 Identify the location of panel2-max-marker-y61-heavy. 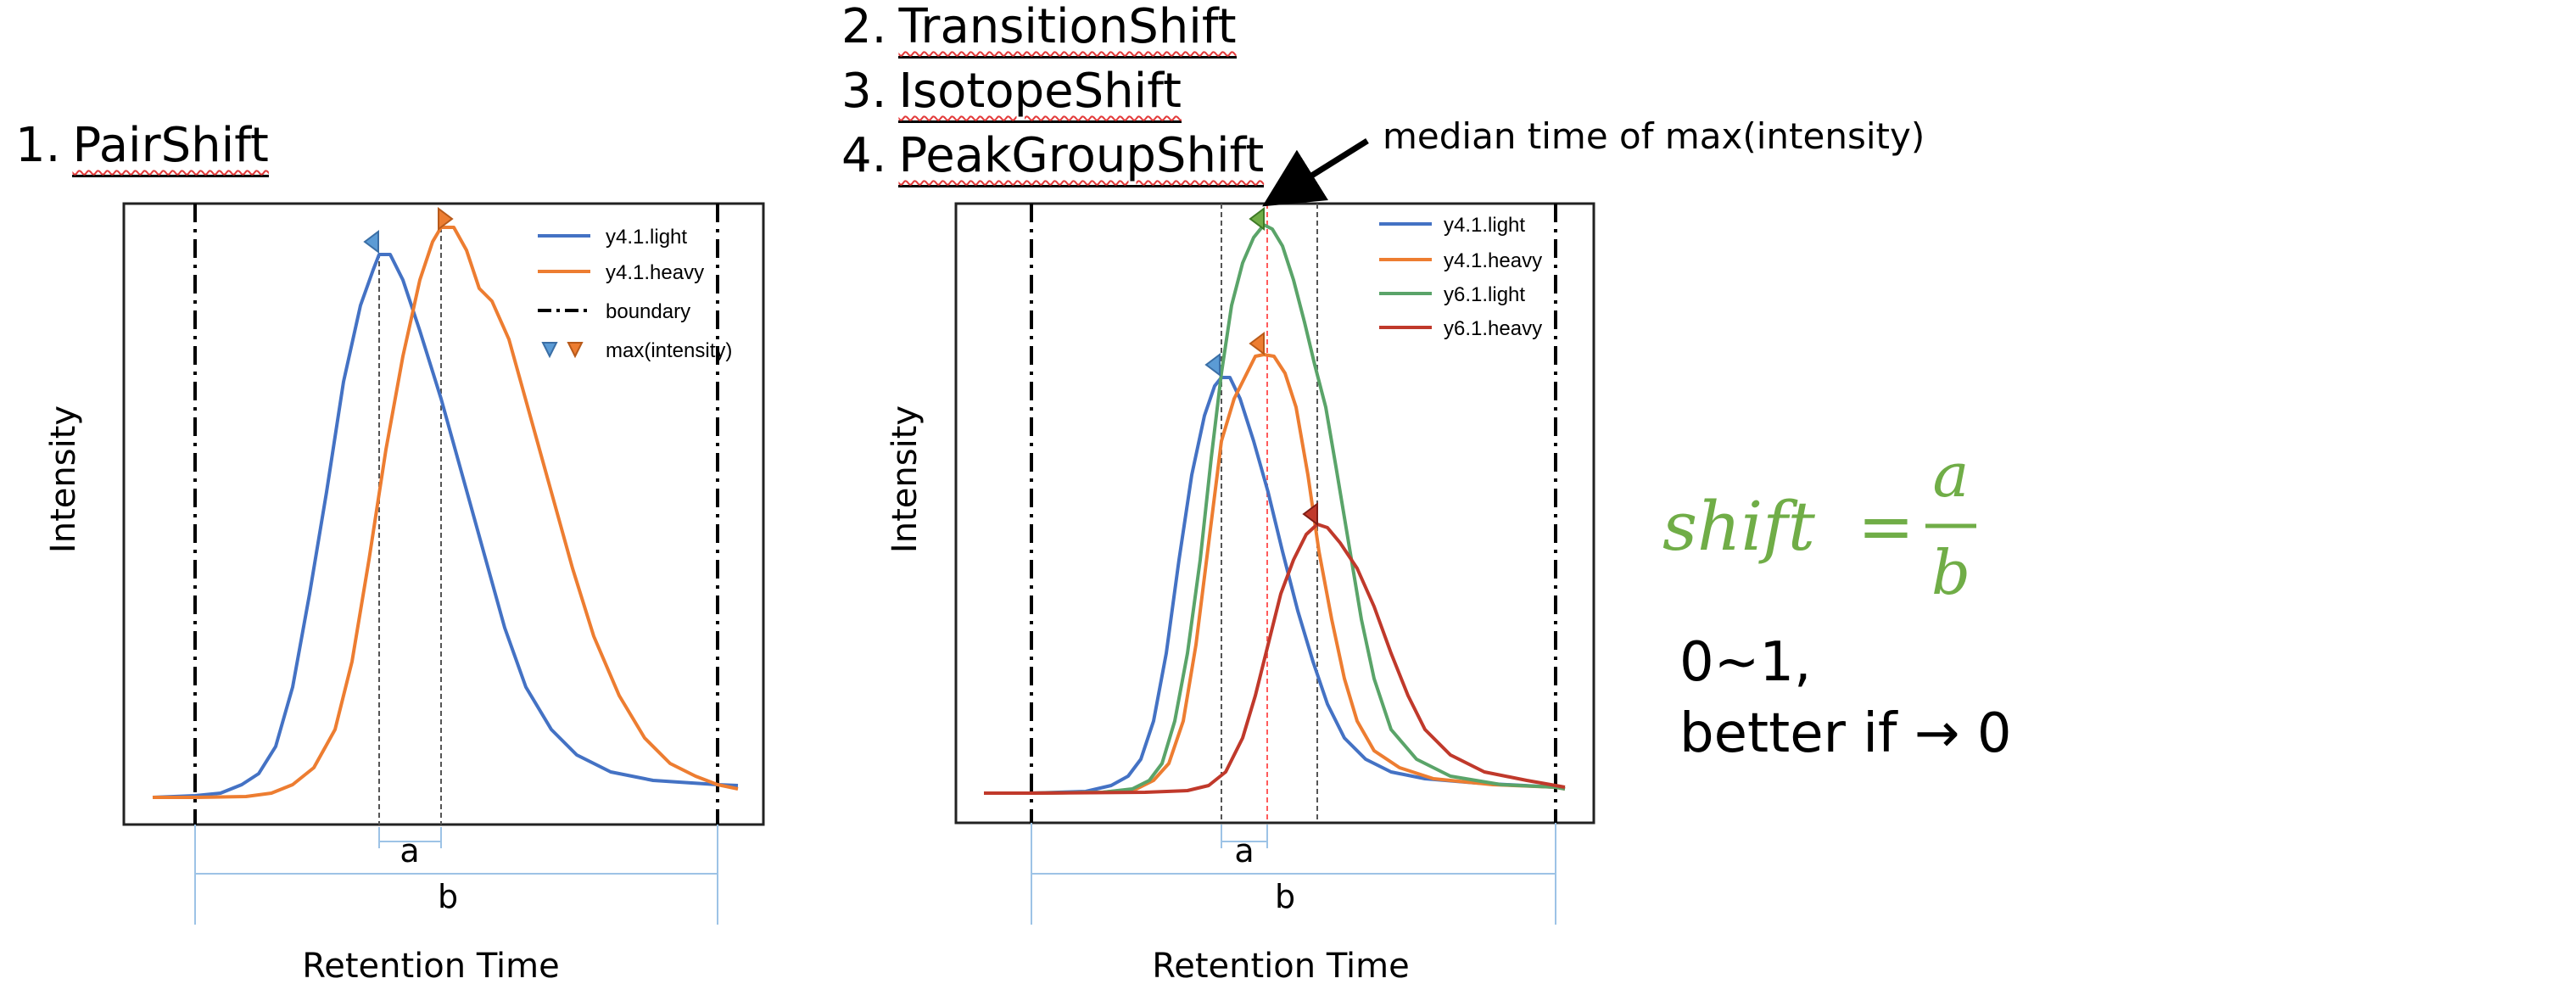
(1310, 514).